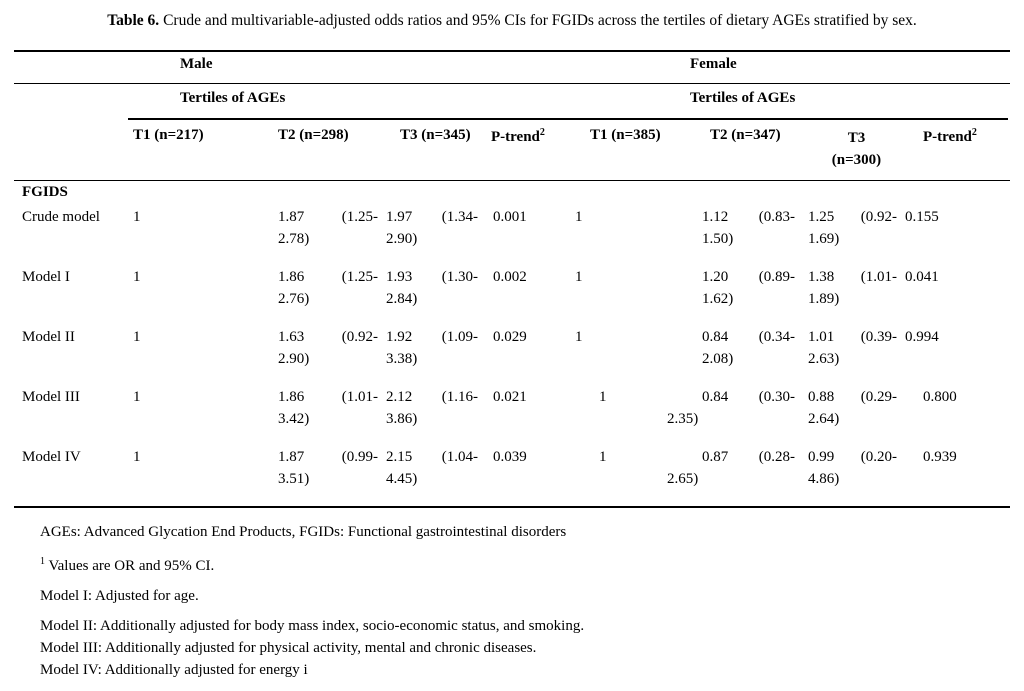  What do you see at coordinates (821, 457) in the screenshot?
I see `or-value: 0.99` at bounding box center [821, 457].